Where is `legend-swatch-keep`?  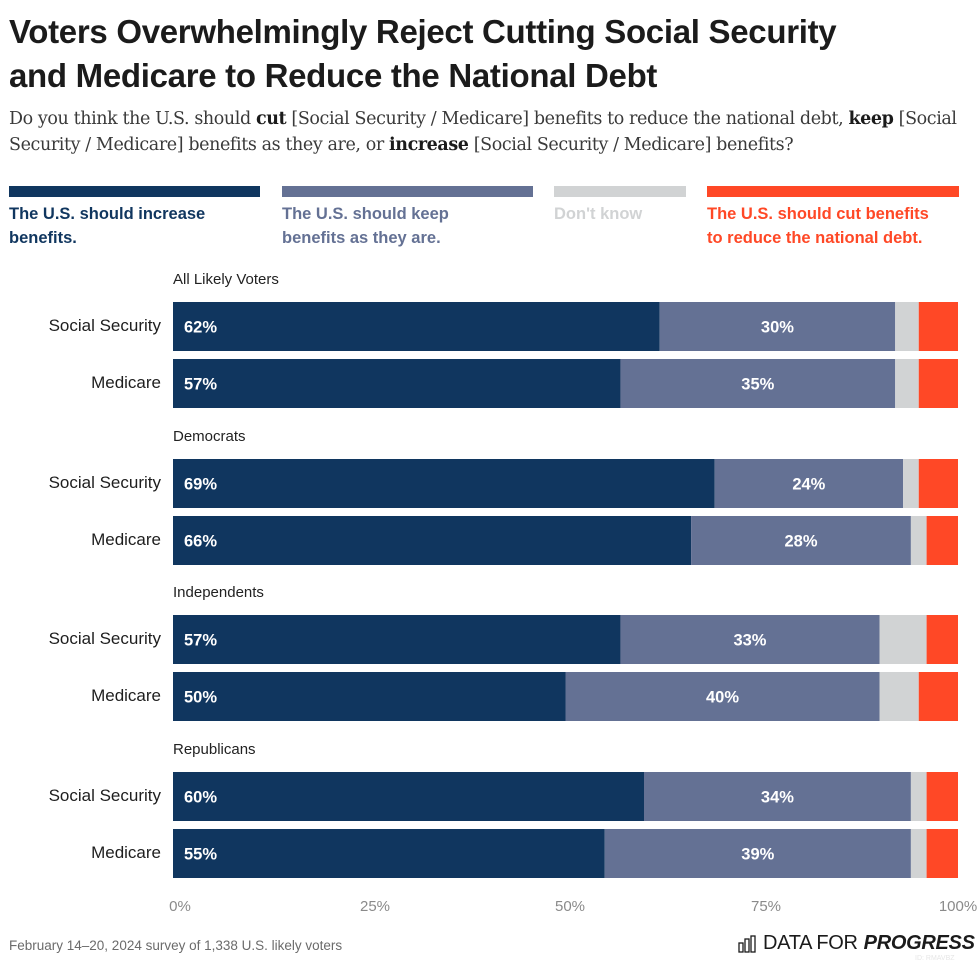
legend-swatch-keep is located at coordinates (407, 191).